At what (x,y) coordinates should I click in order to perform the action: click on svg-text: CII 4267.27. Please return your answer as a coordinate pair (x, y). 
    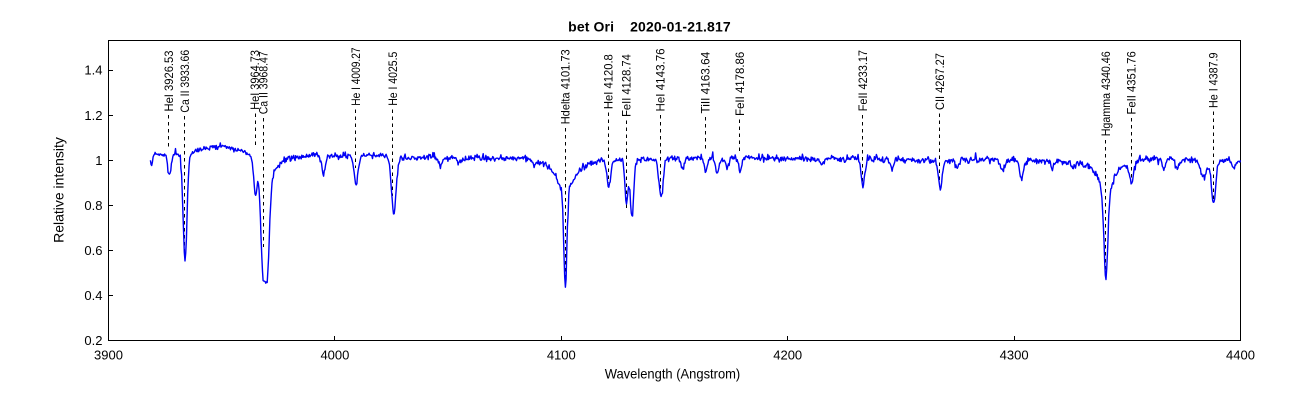
    Looking at the image, I should click on (940, 81).